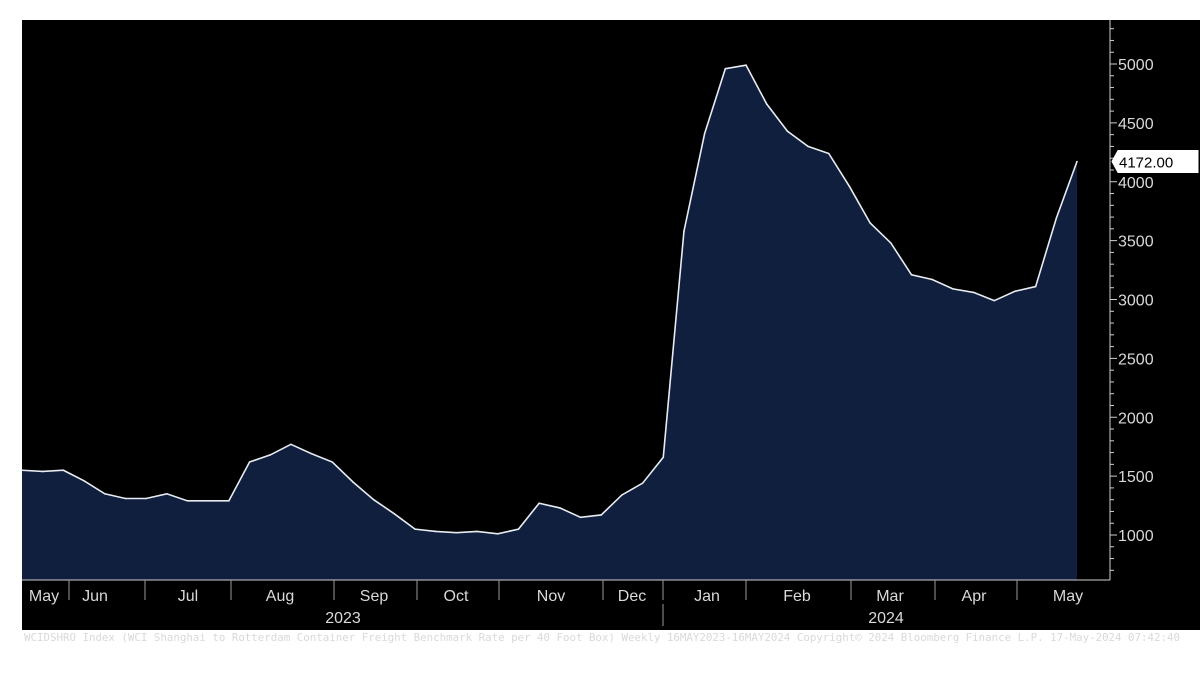 Image resolution: width=1200 pixels, height=675 pixels. I want to click on x-tick-label: Feb, so click(797, 596).